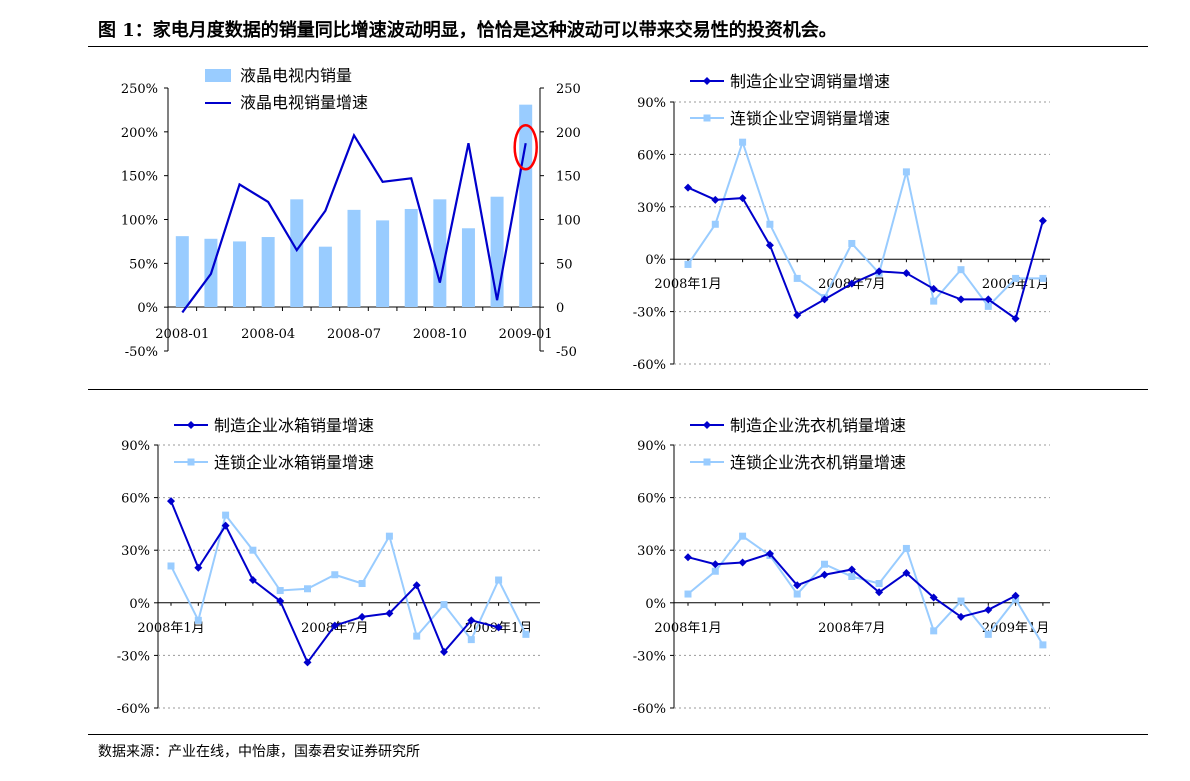  What do you see at coordinates (566, 352) in the screenshot?
I see `right-y-tick-label: -50` at bounding box center [566, 352].